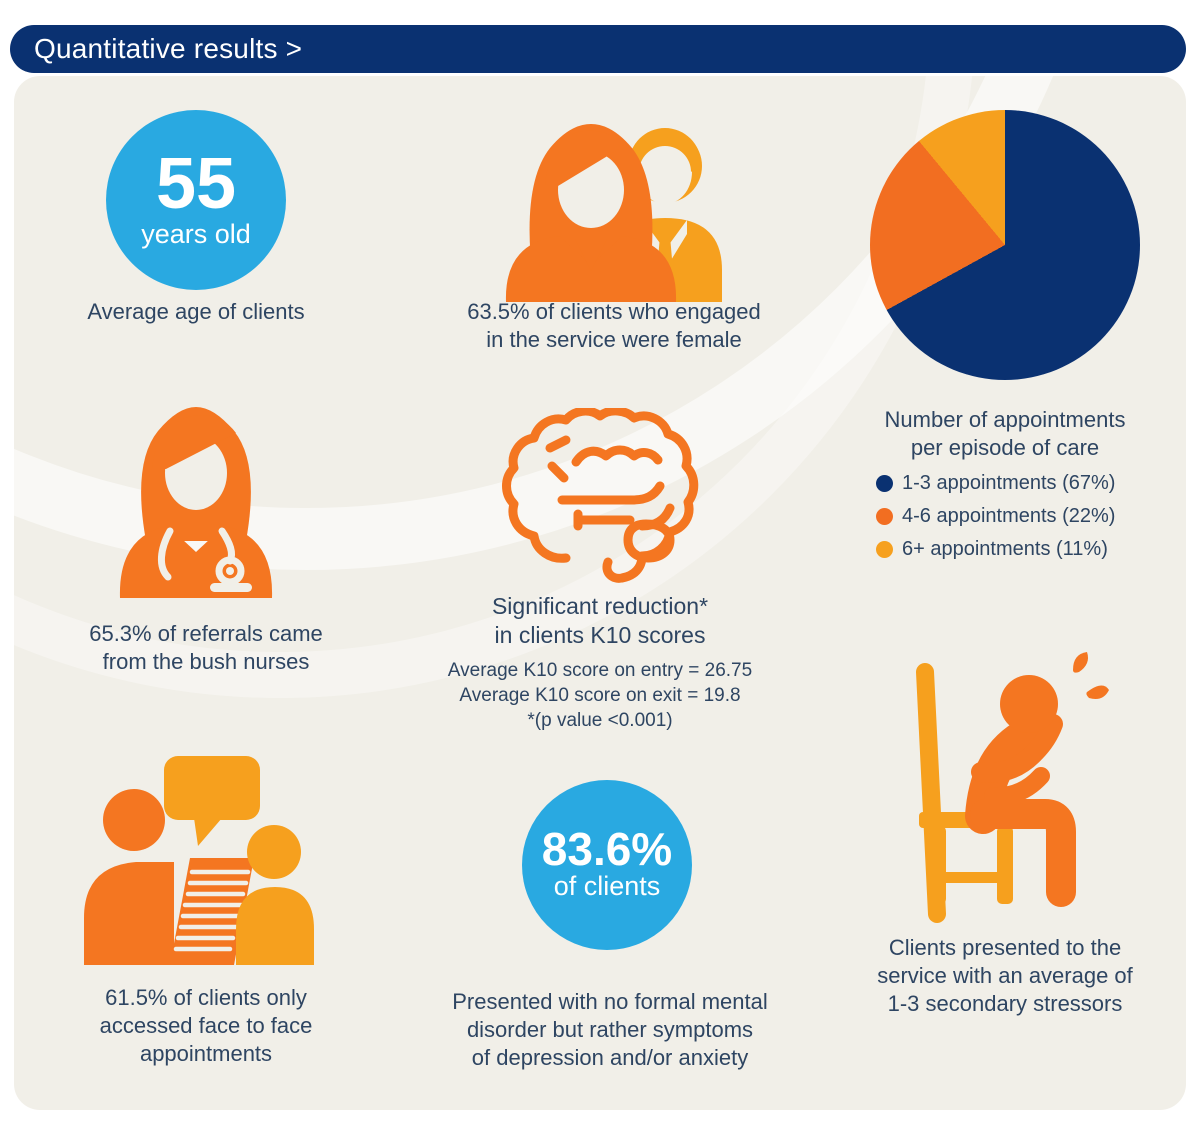 The height and width of the screenshot is (1124, 1200). Describe the element at coordinates (600, 606) in the screenshot. I see `k10-title: Significant reduction*` at that location.